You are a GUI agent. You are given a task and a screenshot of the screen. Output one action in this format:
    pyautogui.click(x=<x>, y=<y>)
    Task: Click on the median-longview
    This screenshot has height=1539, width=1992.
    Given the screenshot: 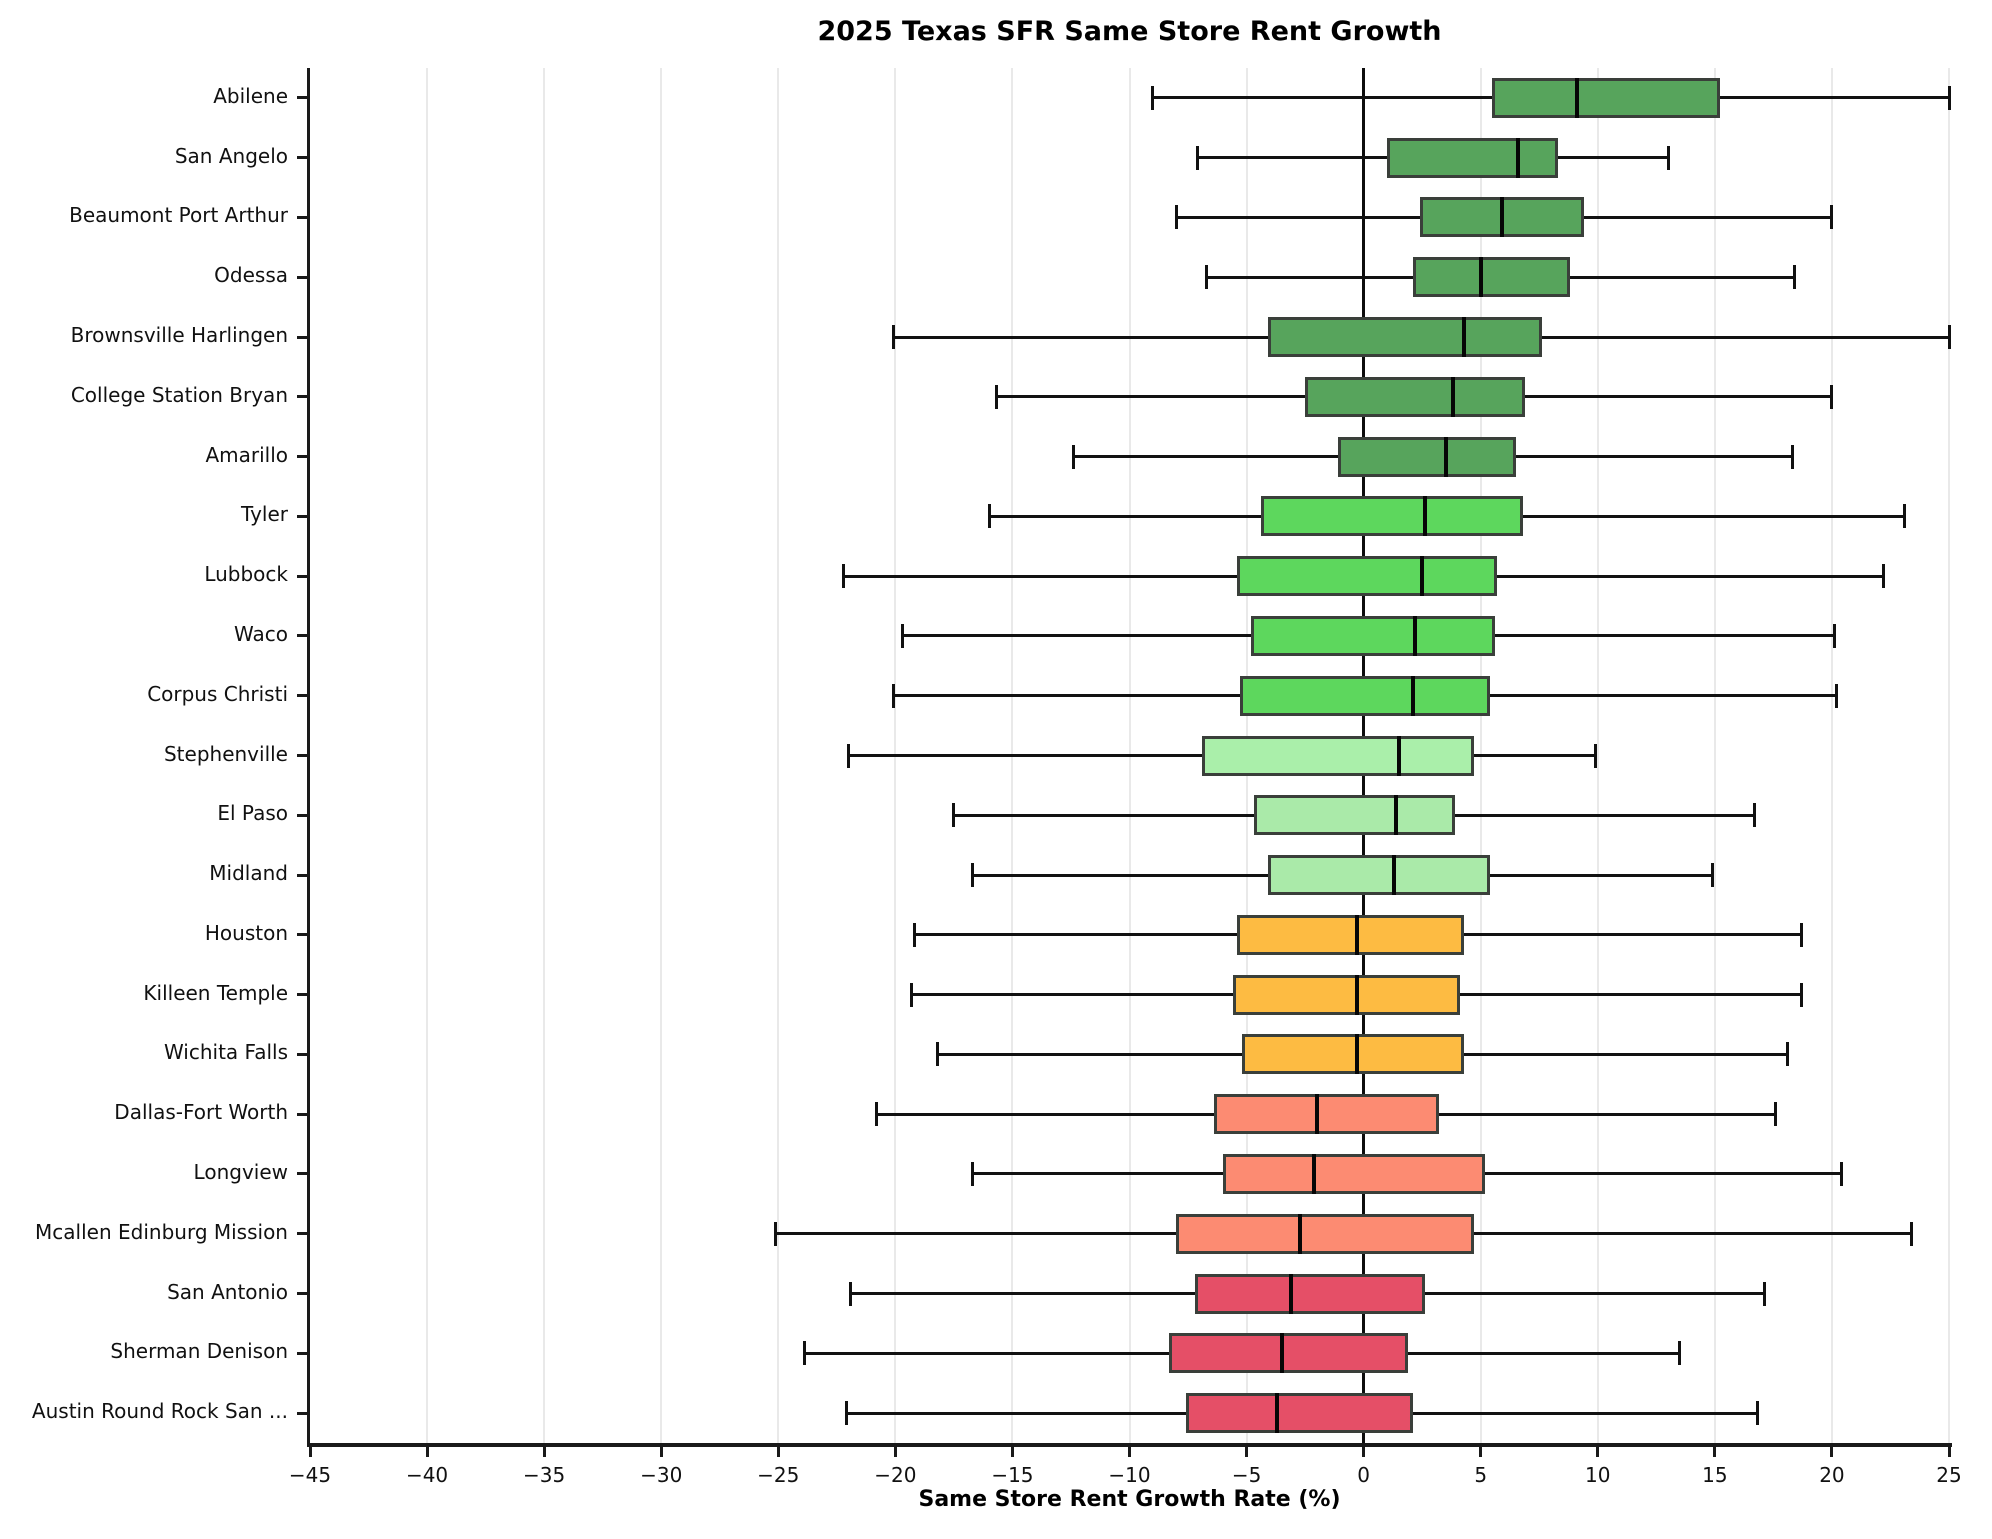 What is the action you would take?
    pyautogui.click(x=1314, y=1173)
    